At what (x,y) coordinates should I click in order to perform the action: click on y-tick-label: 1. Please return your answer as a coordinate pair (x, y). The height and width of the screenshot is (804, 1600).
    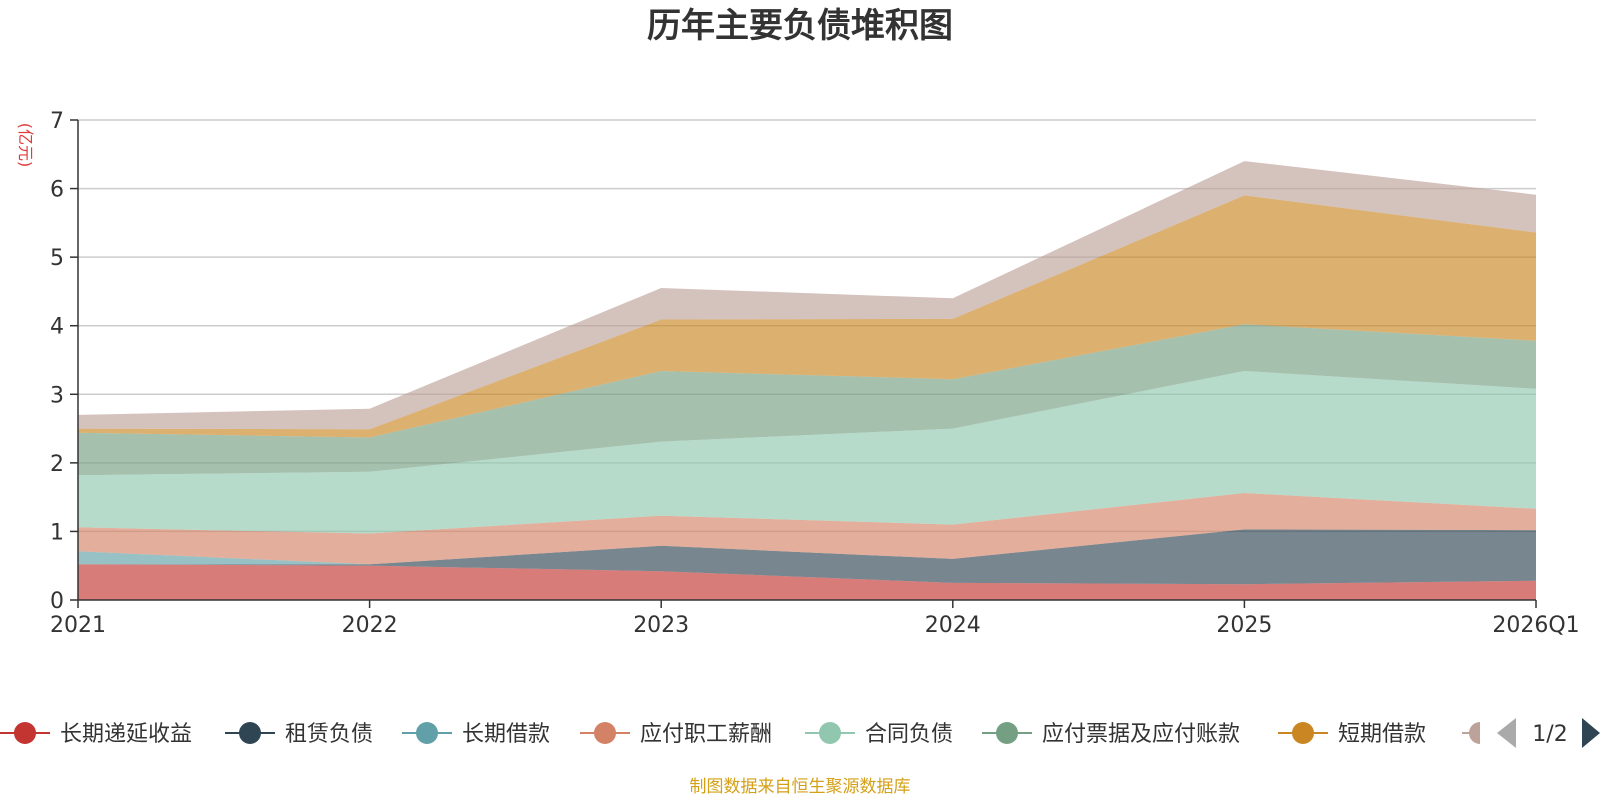
    Looking at the image, I should click on (57, 532).